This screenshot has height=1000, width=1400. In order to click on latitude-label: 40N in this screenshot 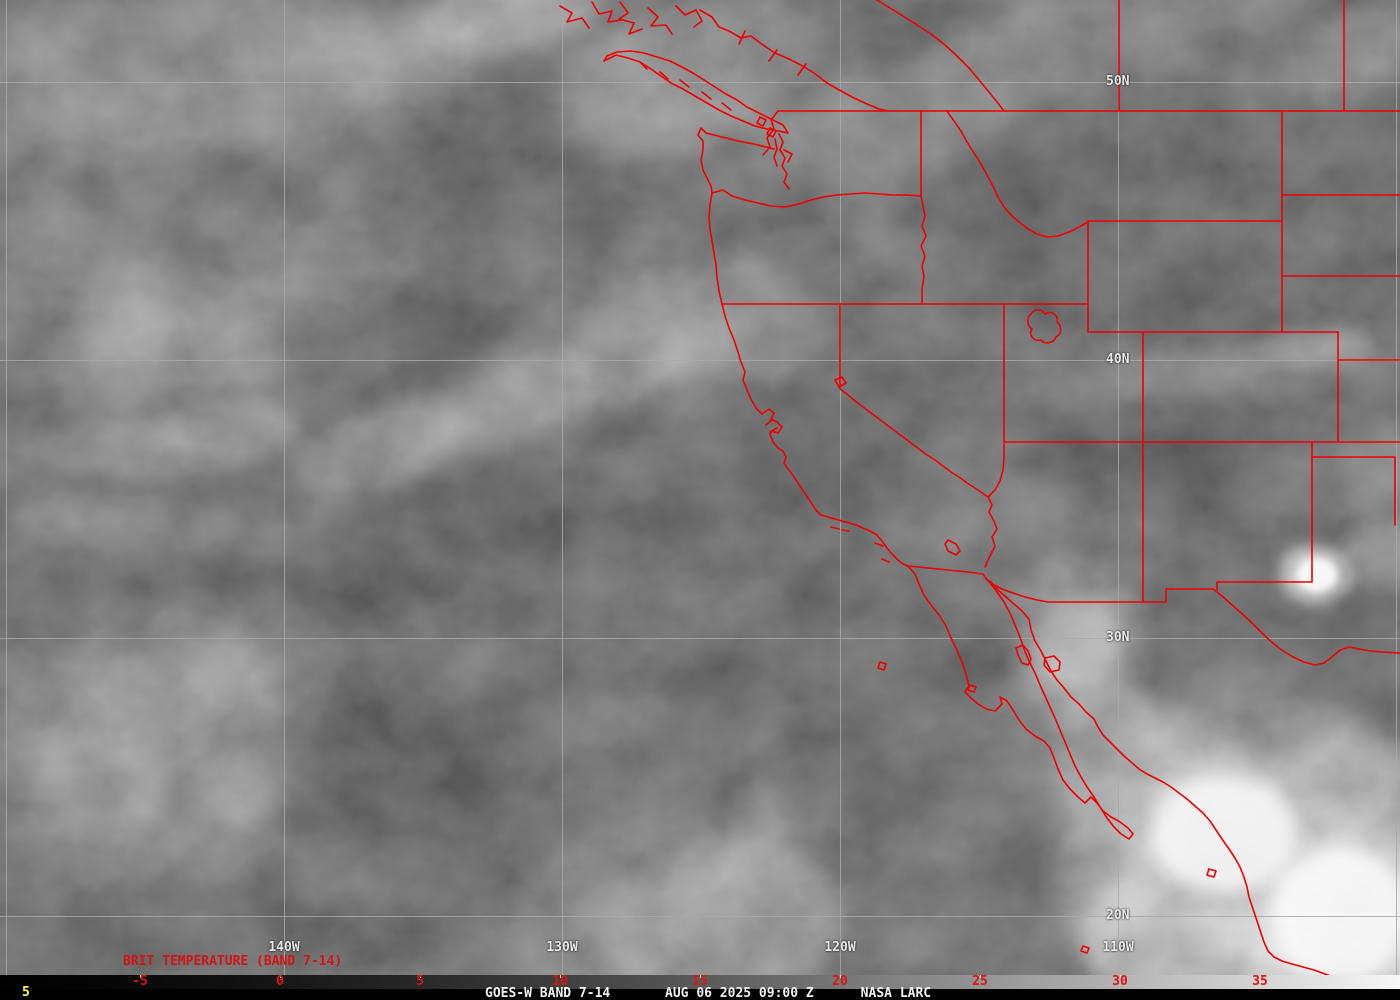, I will do `click(1118, 359)`.